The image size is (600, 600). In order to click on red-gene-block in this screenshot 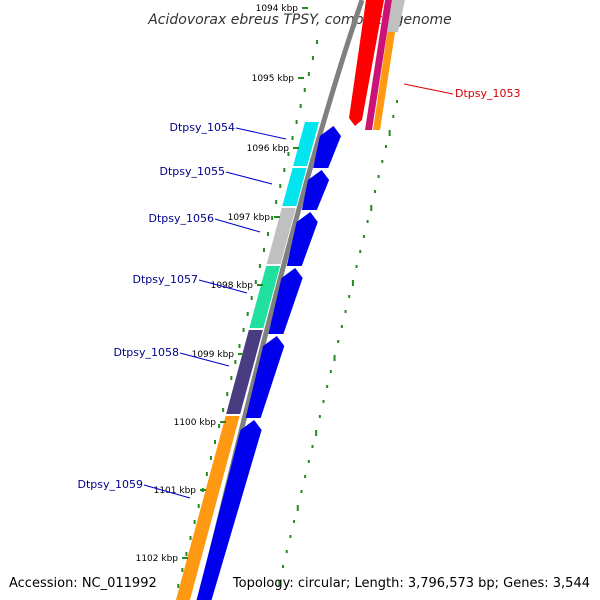, I will do `click(366, 63)`.